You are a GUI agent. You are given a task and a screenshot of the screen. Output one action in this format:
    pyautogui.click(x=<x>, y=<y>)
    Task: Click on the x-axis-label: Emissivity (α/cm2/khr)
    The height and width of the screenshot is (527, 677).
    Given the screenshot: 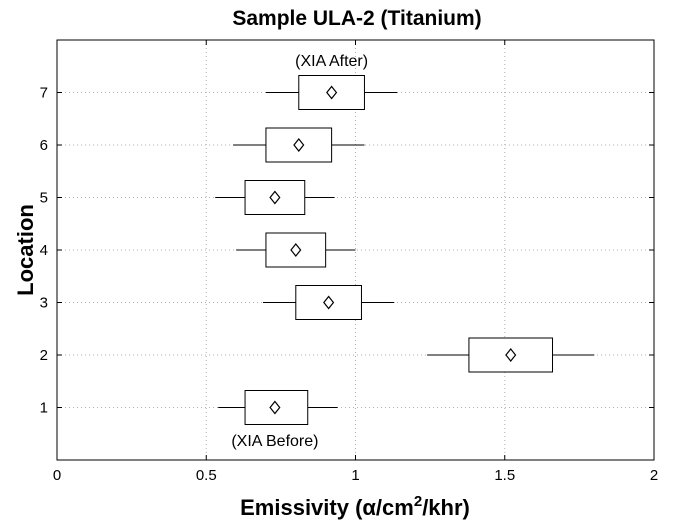 What is the action you would take?
    pyautogui.click(x=355, y=506)
    